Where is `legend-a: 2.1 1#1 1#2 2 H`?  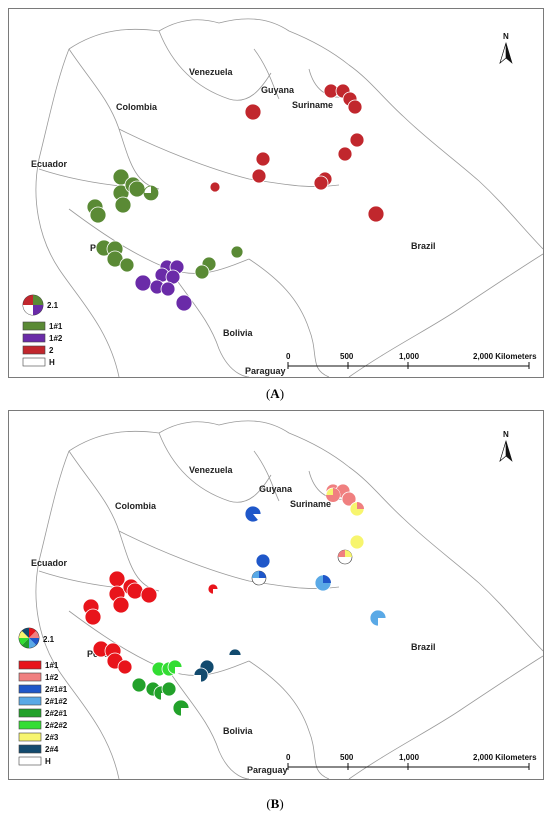
legend-a: 2.1 1#1 1#2 2 H is located at coordinates (42, 330).